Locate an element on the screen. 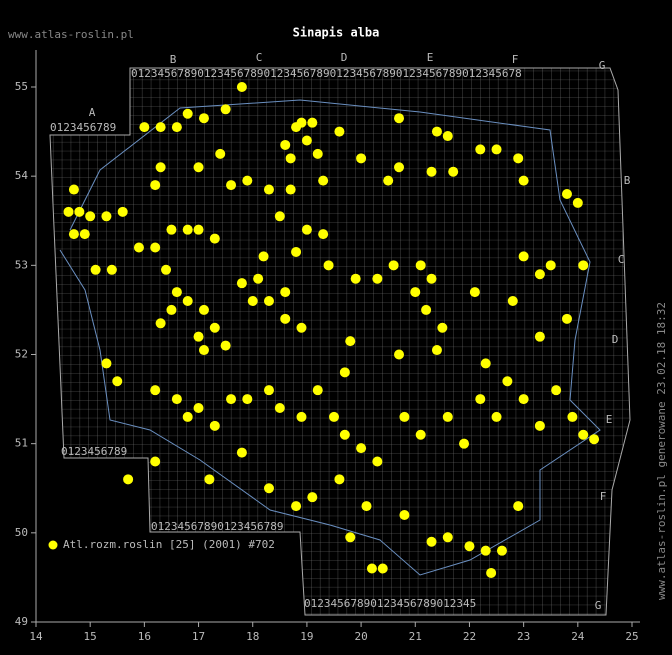 Image resolution: width=672 pixels, height=655 pixels. grid-digits: 01234567890123456789012345 is located at coordinates (390, 603).